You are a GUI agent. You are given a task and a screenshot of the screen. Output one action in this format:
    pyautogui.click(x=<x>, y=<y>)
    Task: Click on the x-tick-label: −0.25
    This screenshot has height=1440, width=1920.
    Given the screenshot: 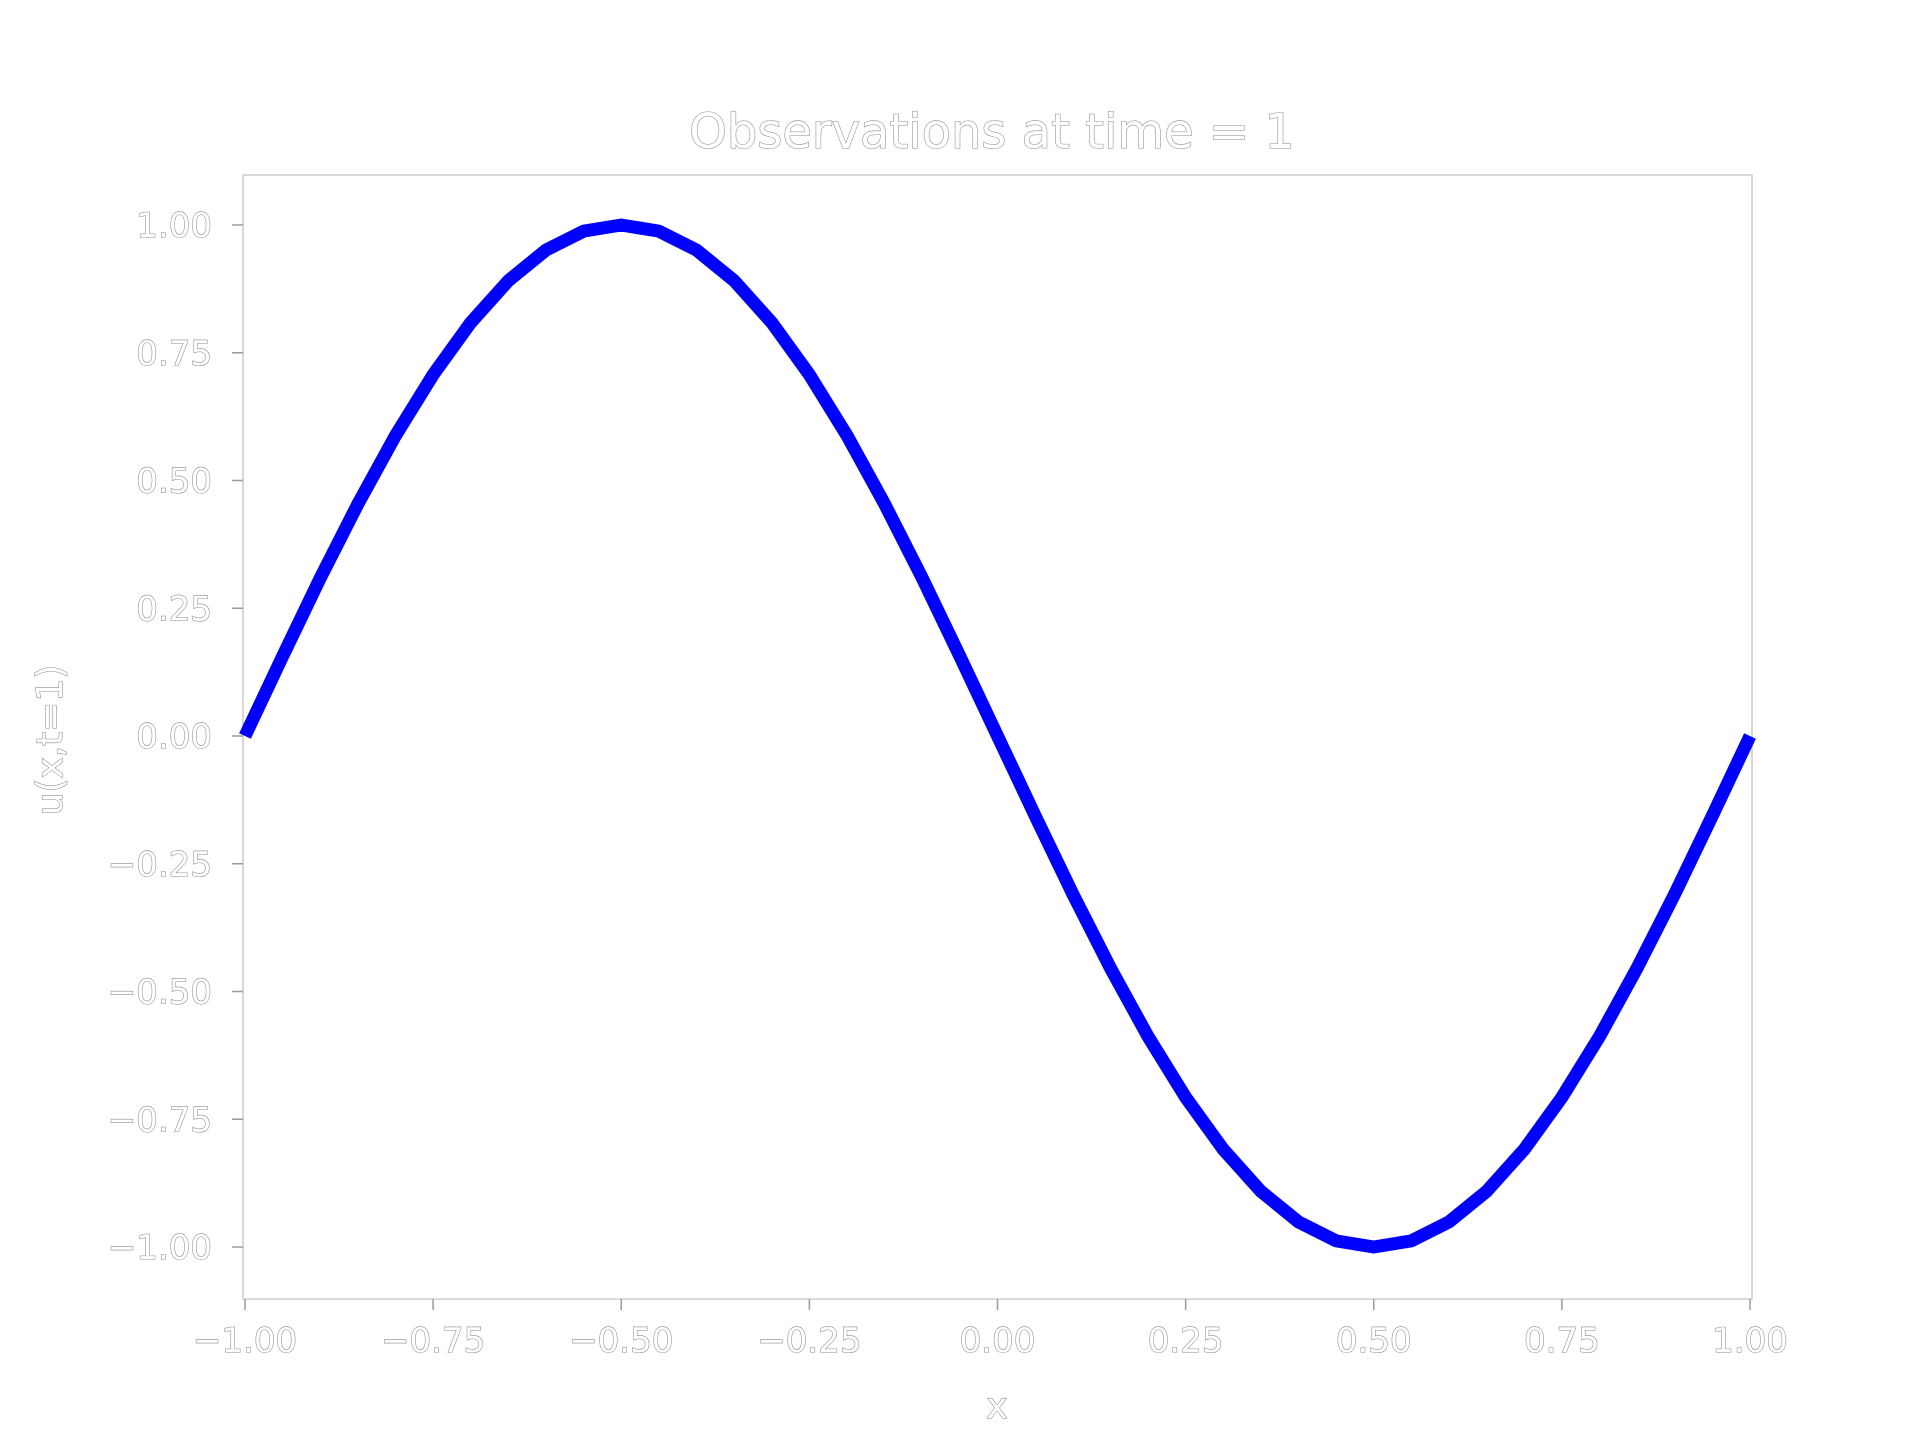 What is the action you would take?
    pyautogui.click(x=809, y=1341)
    